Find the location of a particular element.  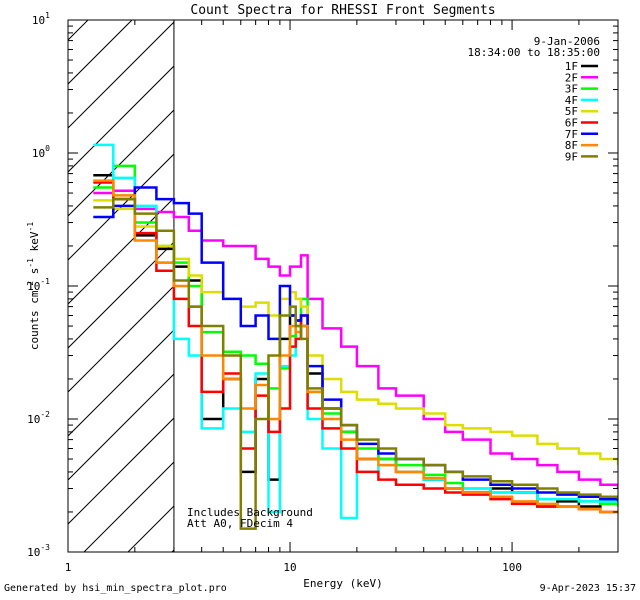

legend-label-3F: 3F is located at coordinates (571, 89).